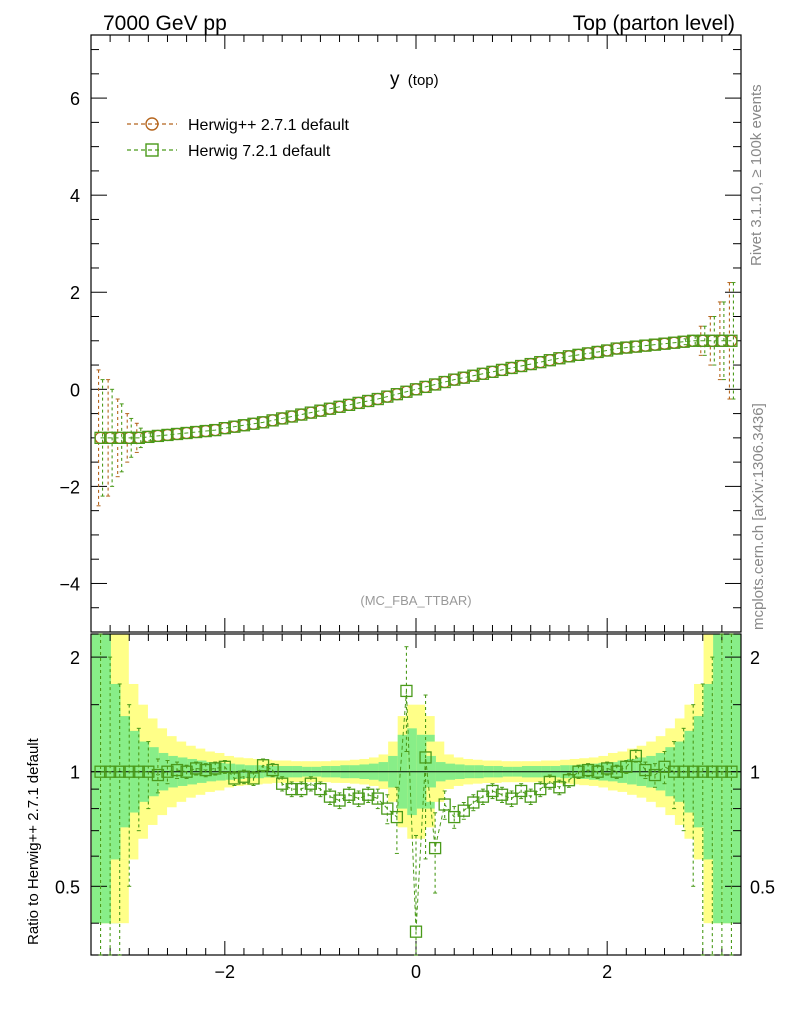  I want to click on header-left: 7000 GeV pp, so click(165, 23).